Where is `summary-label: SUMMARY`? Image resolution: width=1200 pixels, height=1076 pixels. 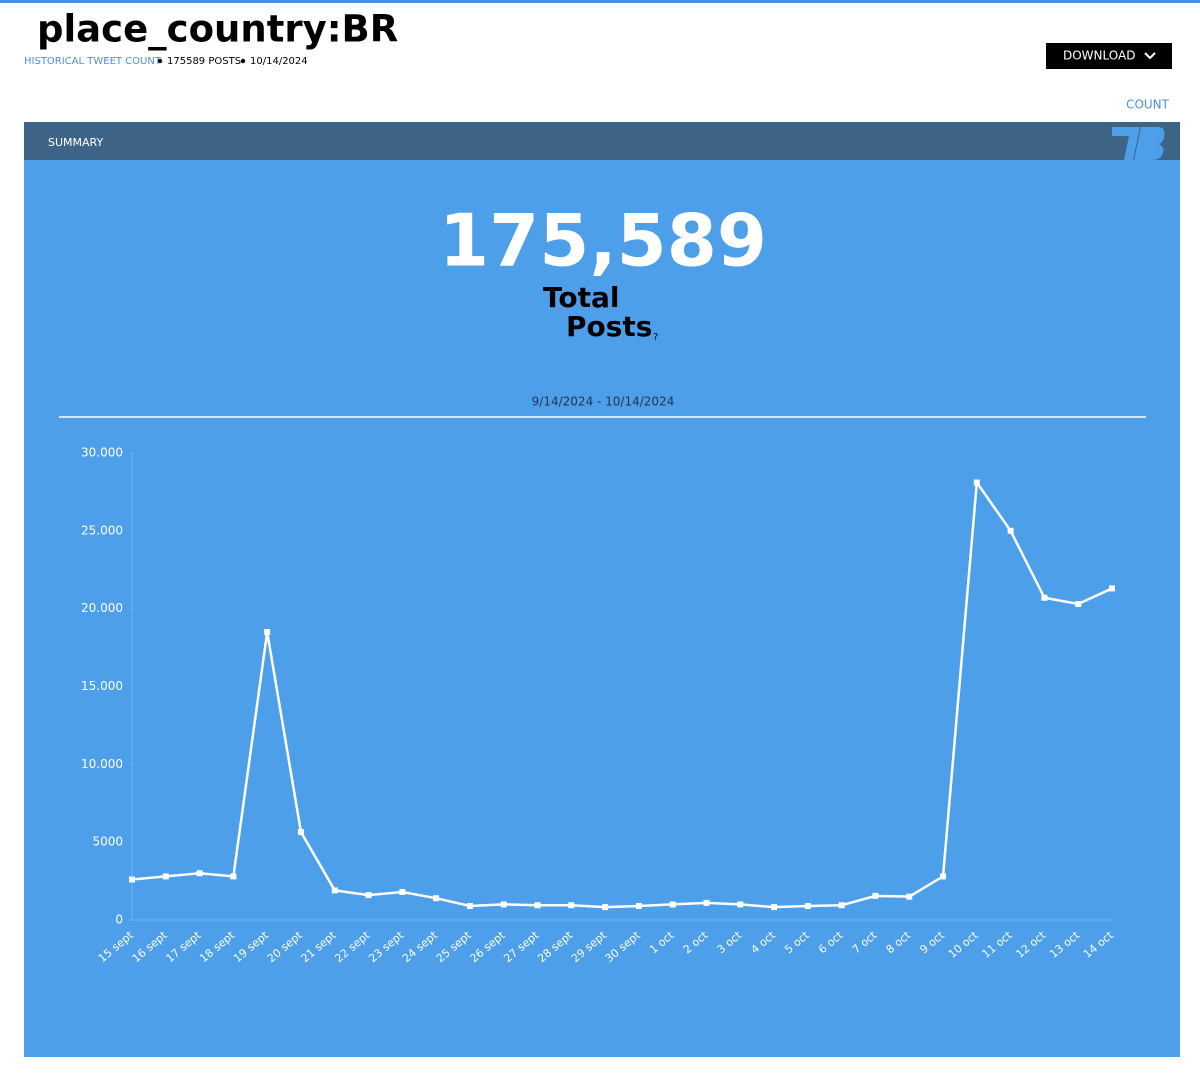 summary-label: SUMMARY is located at coordinates (75, 142).